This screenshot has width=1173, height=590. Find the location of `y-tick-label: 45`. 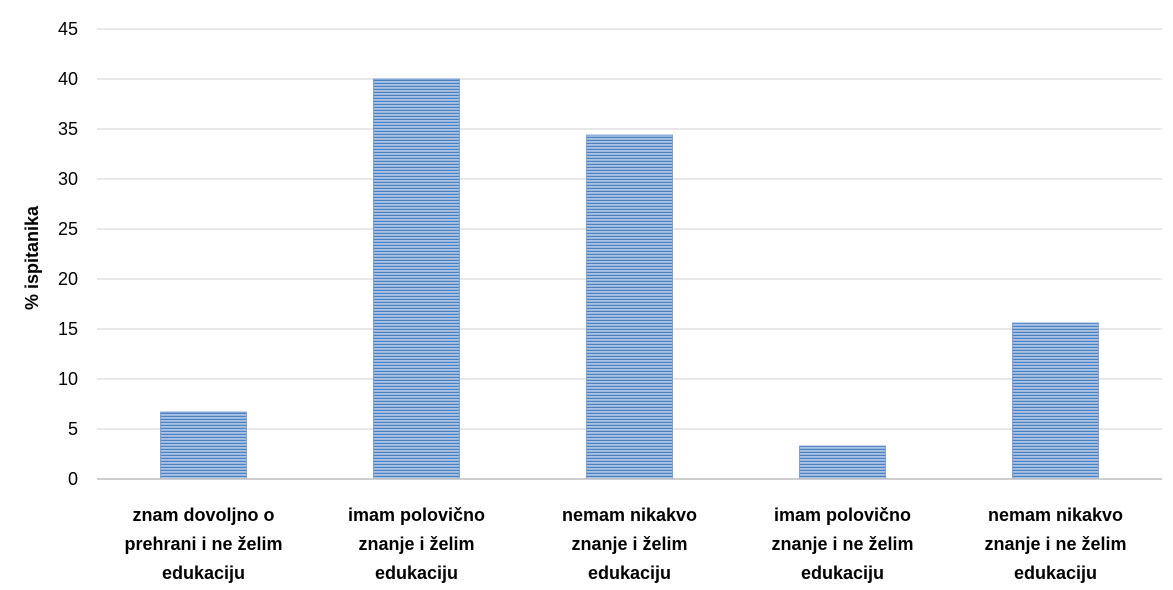

y-tick-label: 45 is located at coordinates (68, 29).